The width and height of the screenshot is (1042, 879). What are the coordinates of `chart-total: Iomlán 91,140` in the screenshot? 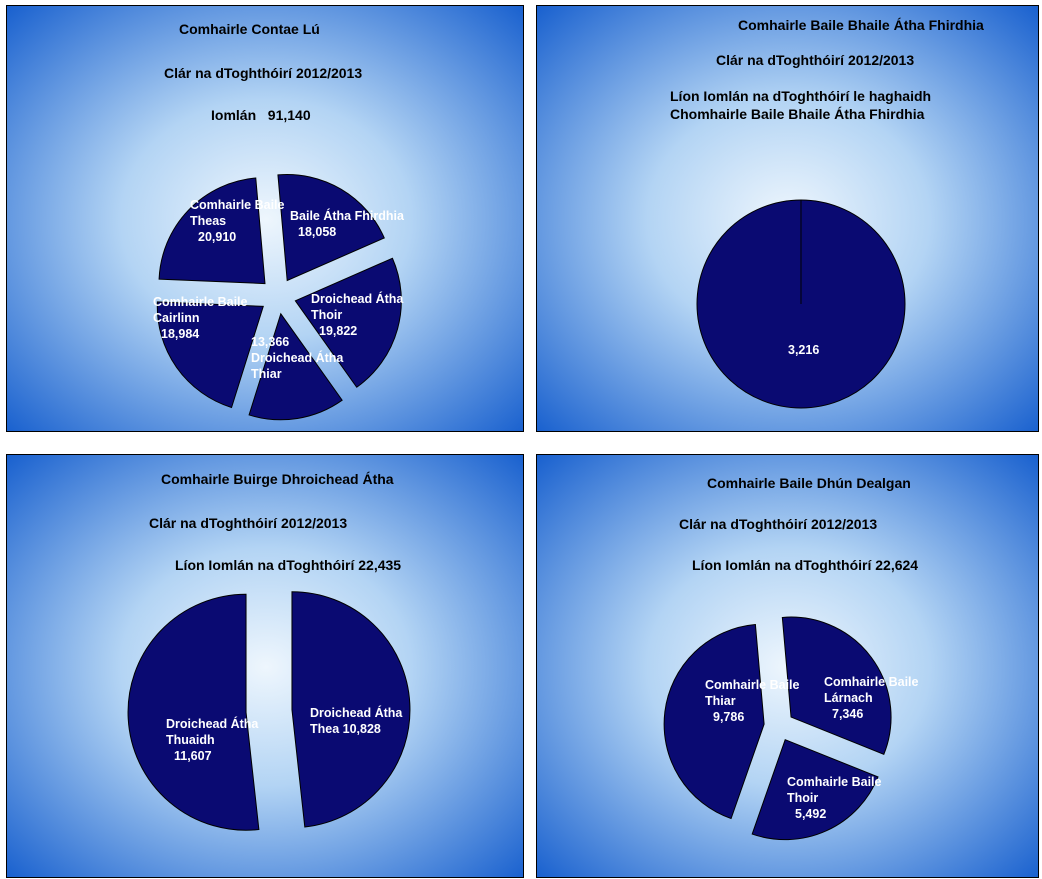 It's located at (261, 115).